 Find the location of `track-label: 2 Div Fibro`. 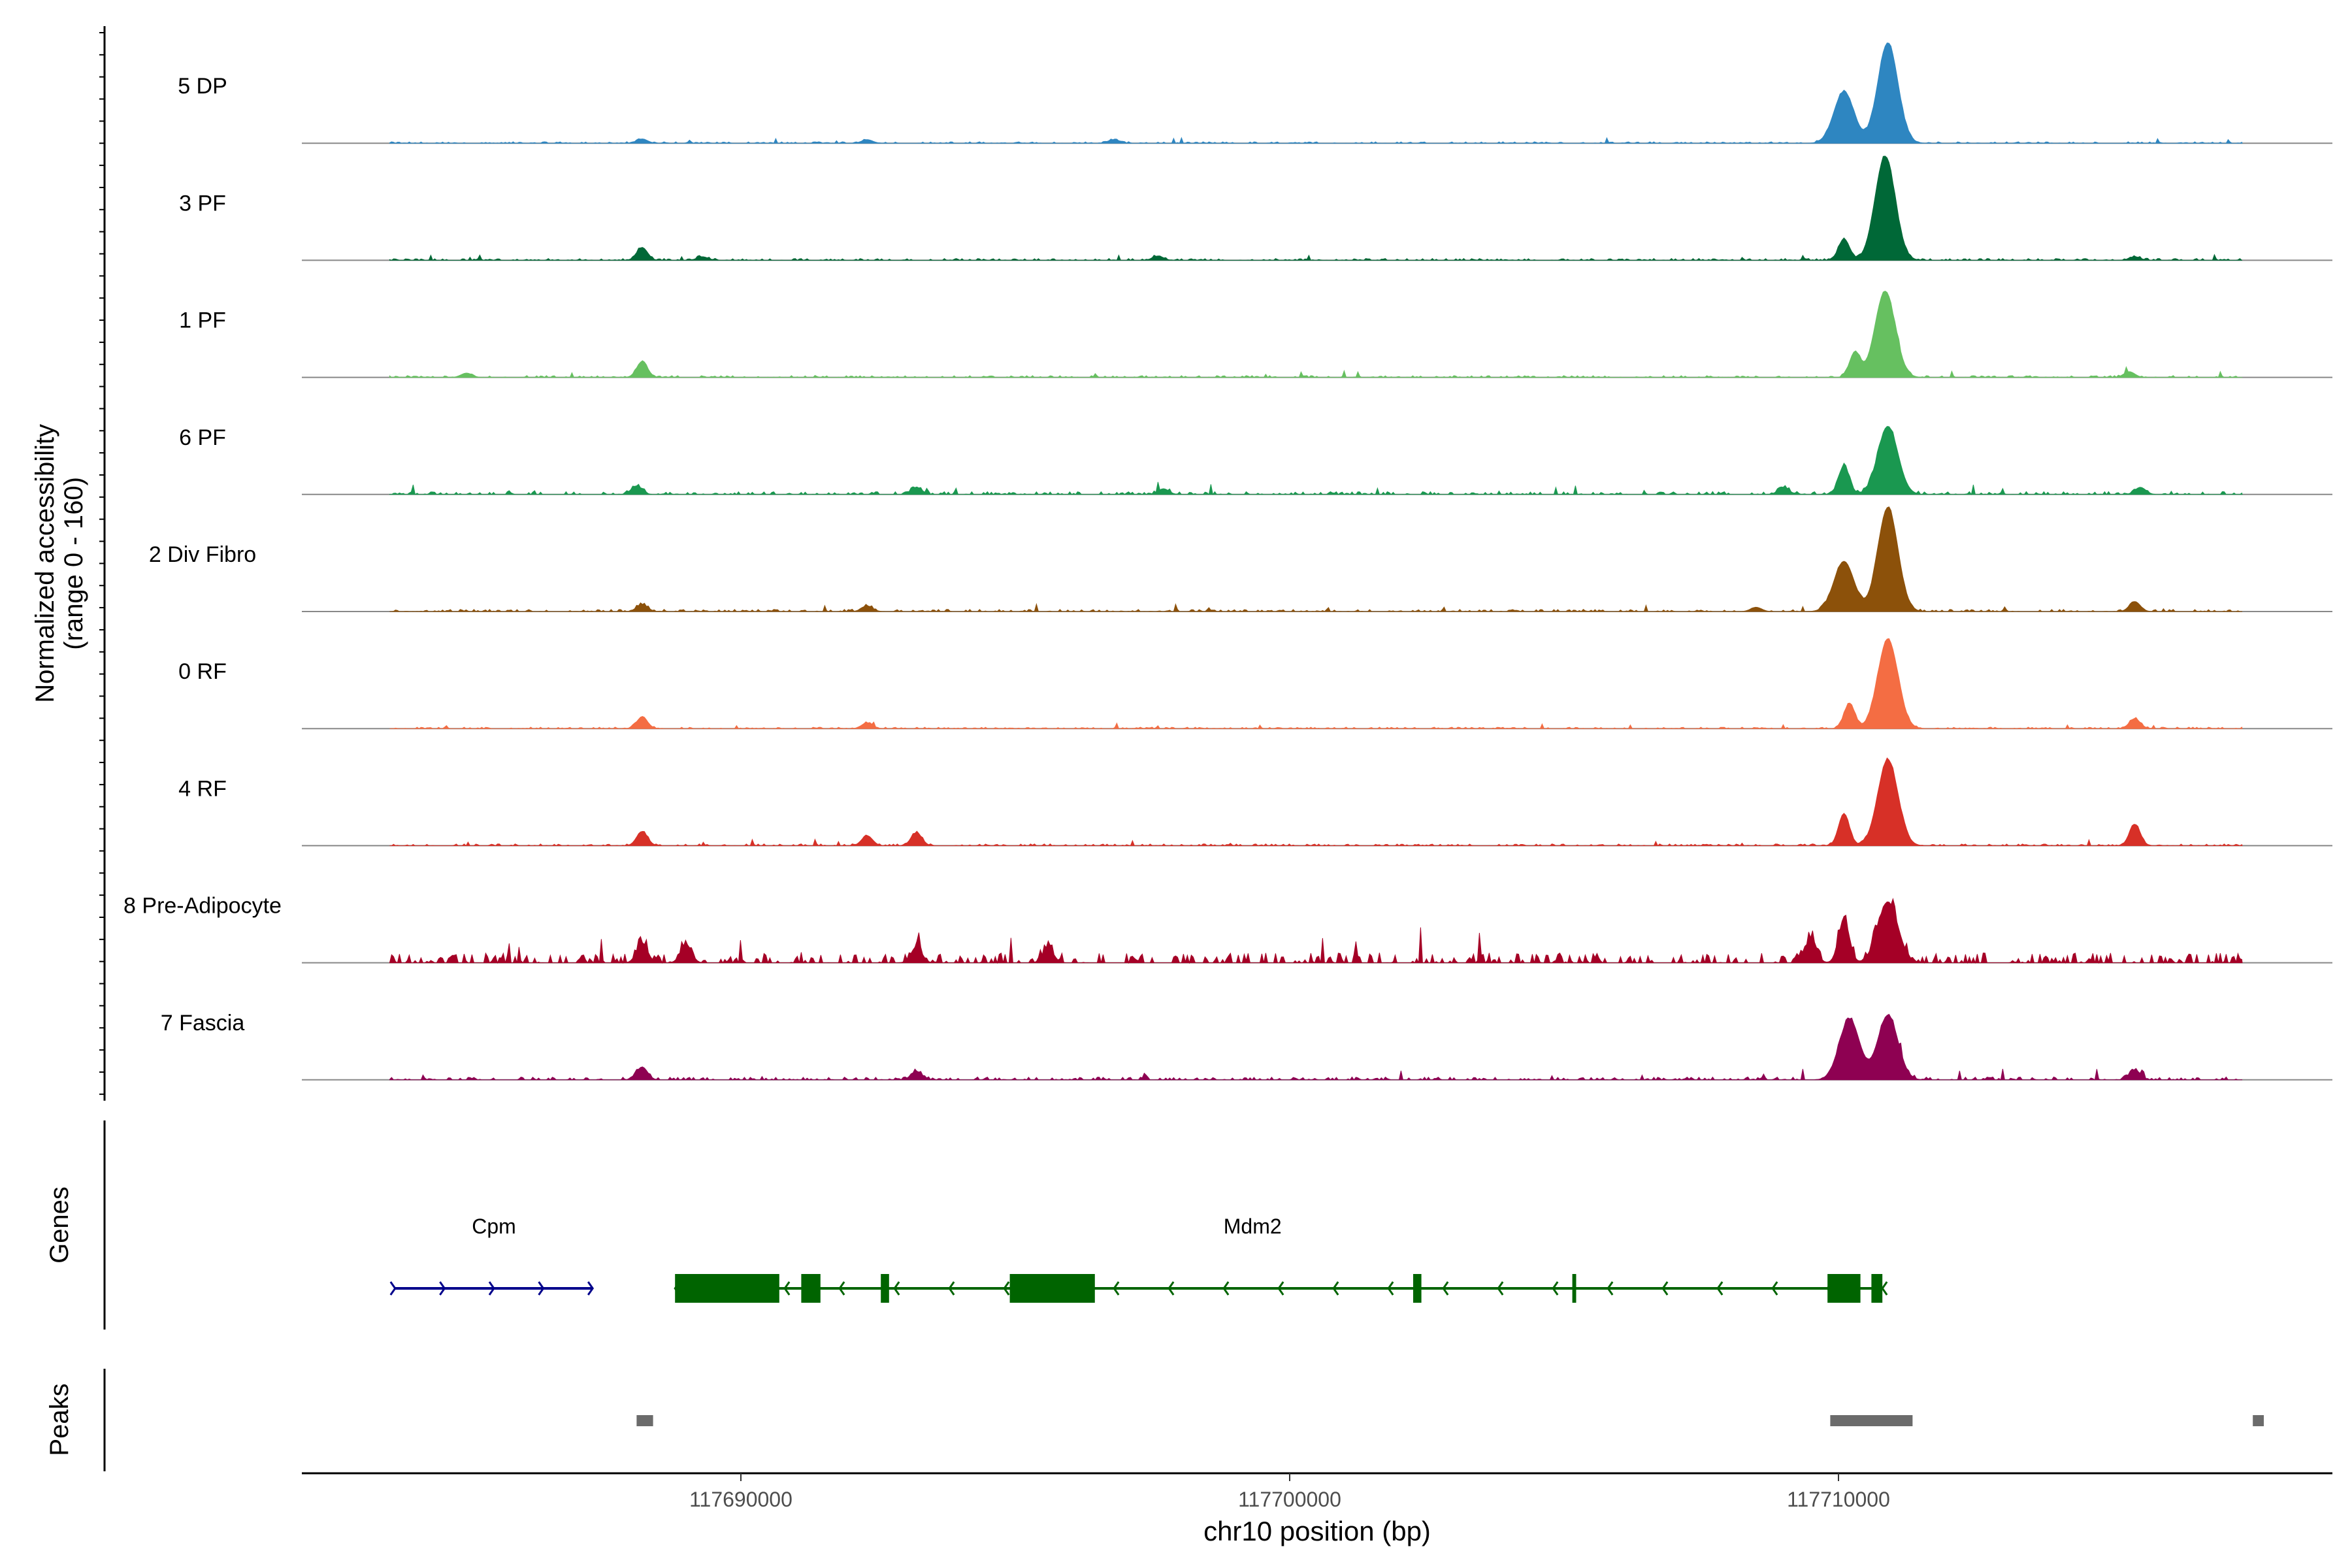

track-label: 2 Div Fibro is located at coordinates (202, 554).